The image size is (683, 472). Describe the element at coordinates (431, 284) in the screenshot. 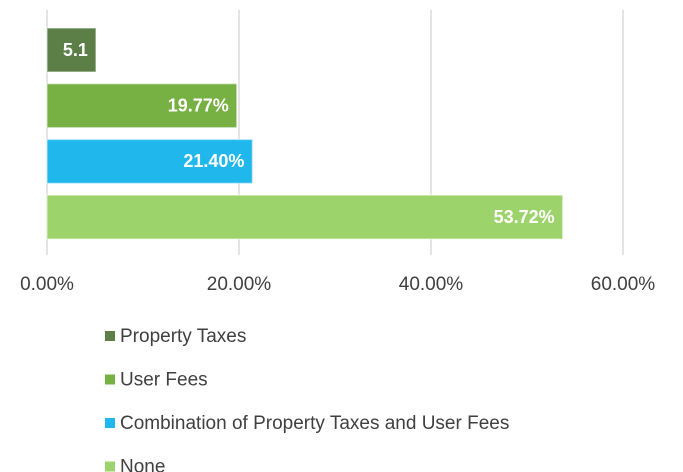

I see `x-tick-label: 40.00%` at that location.